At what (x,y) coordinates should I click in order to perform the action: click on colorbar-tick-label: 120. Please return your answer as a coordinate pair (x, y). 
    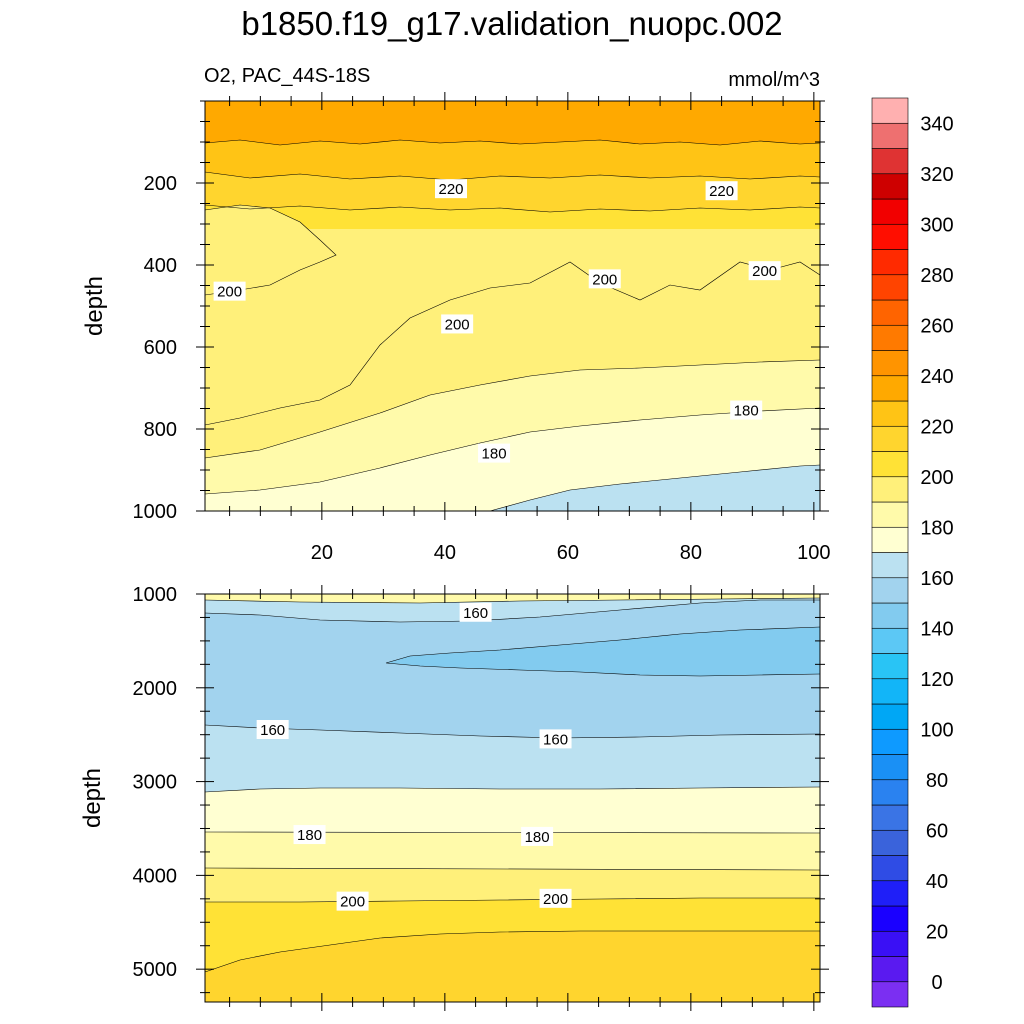
    Looking at the image, I should click on (936, 680).